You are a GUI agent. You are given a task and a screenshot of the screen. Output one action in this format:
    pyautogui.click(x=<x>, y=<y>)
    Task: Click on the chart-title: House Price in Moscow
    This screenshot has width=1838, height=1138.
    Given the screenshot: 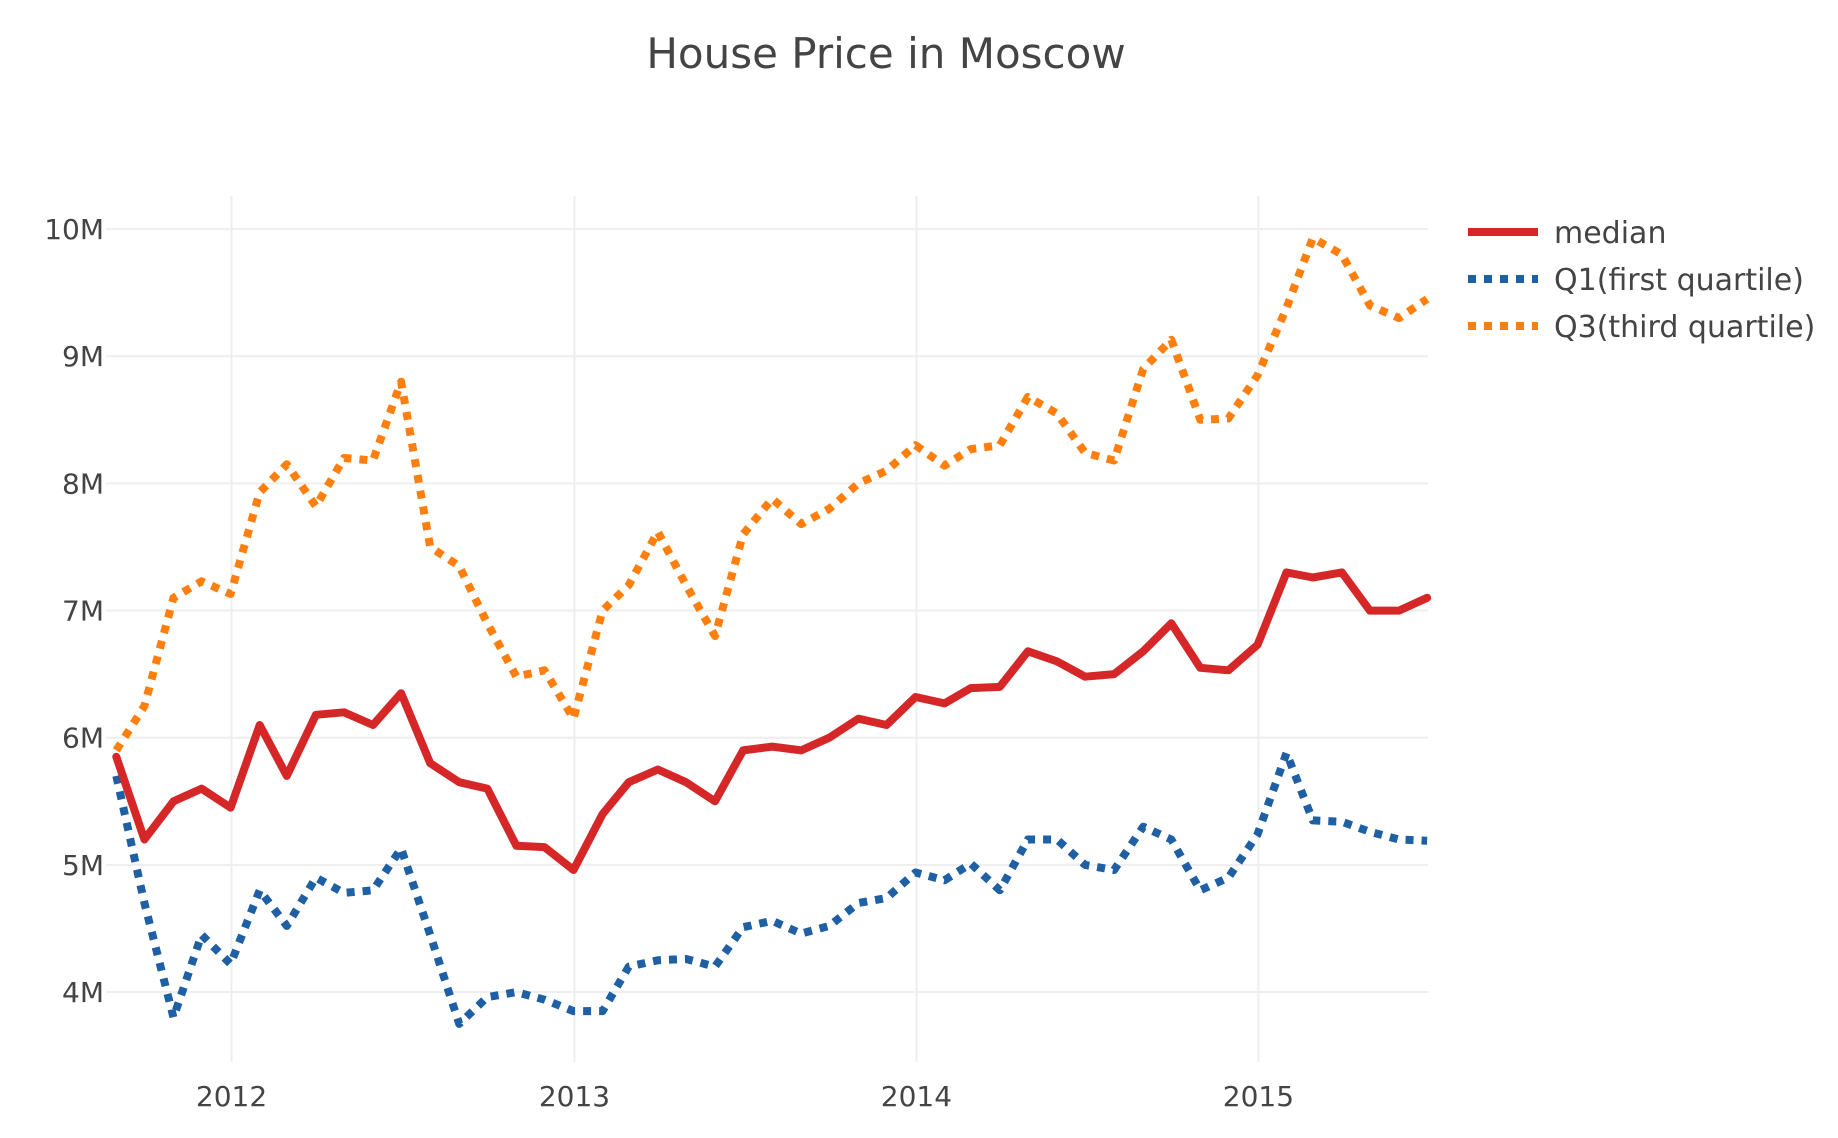 What is the action you would take?
    pyautogui.click(x=885, y=53)
    